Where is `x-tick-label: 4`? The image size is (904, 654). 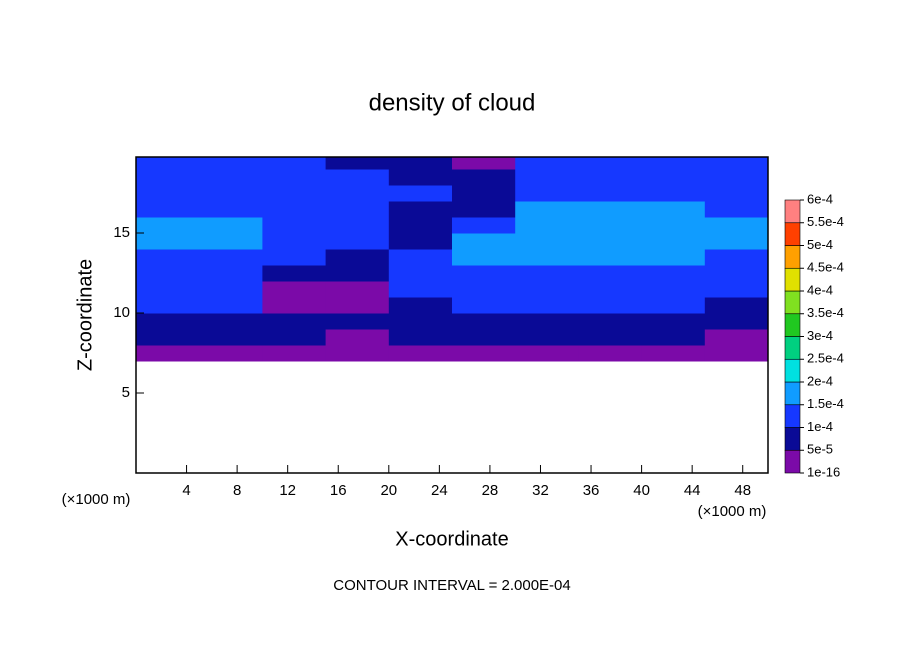
x-tick-label: 4 is located at coordinates (186, 490).